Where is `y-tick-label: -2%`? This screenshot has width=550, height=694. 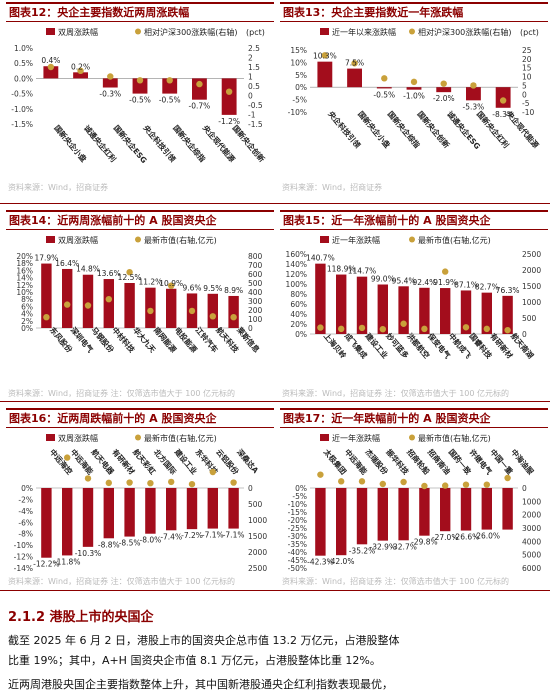 y-tick-label: -2% is located at coordinates (25, 499).